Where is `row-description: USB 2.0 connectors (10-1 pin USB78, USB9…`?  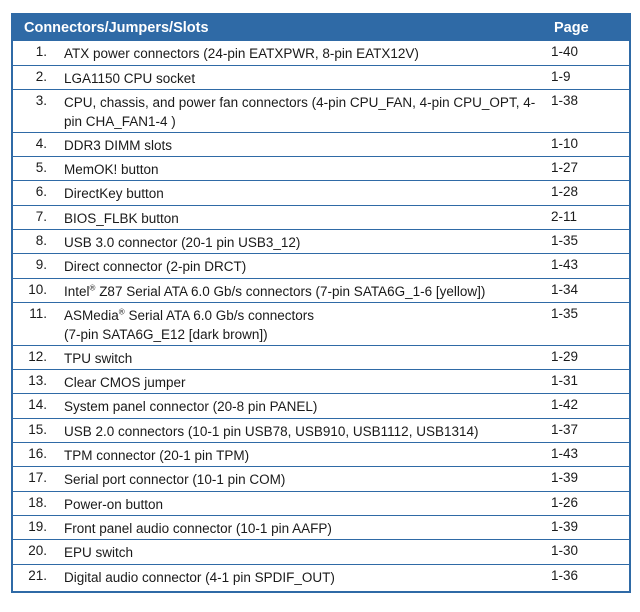
row-description: USB 2.0 connectors (10-1 pin USB78, USB9… is located at coordinates (271, 431).